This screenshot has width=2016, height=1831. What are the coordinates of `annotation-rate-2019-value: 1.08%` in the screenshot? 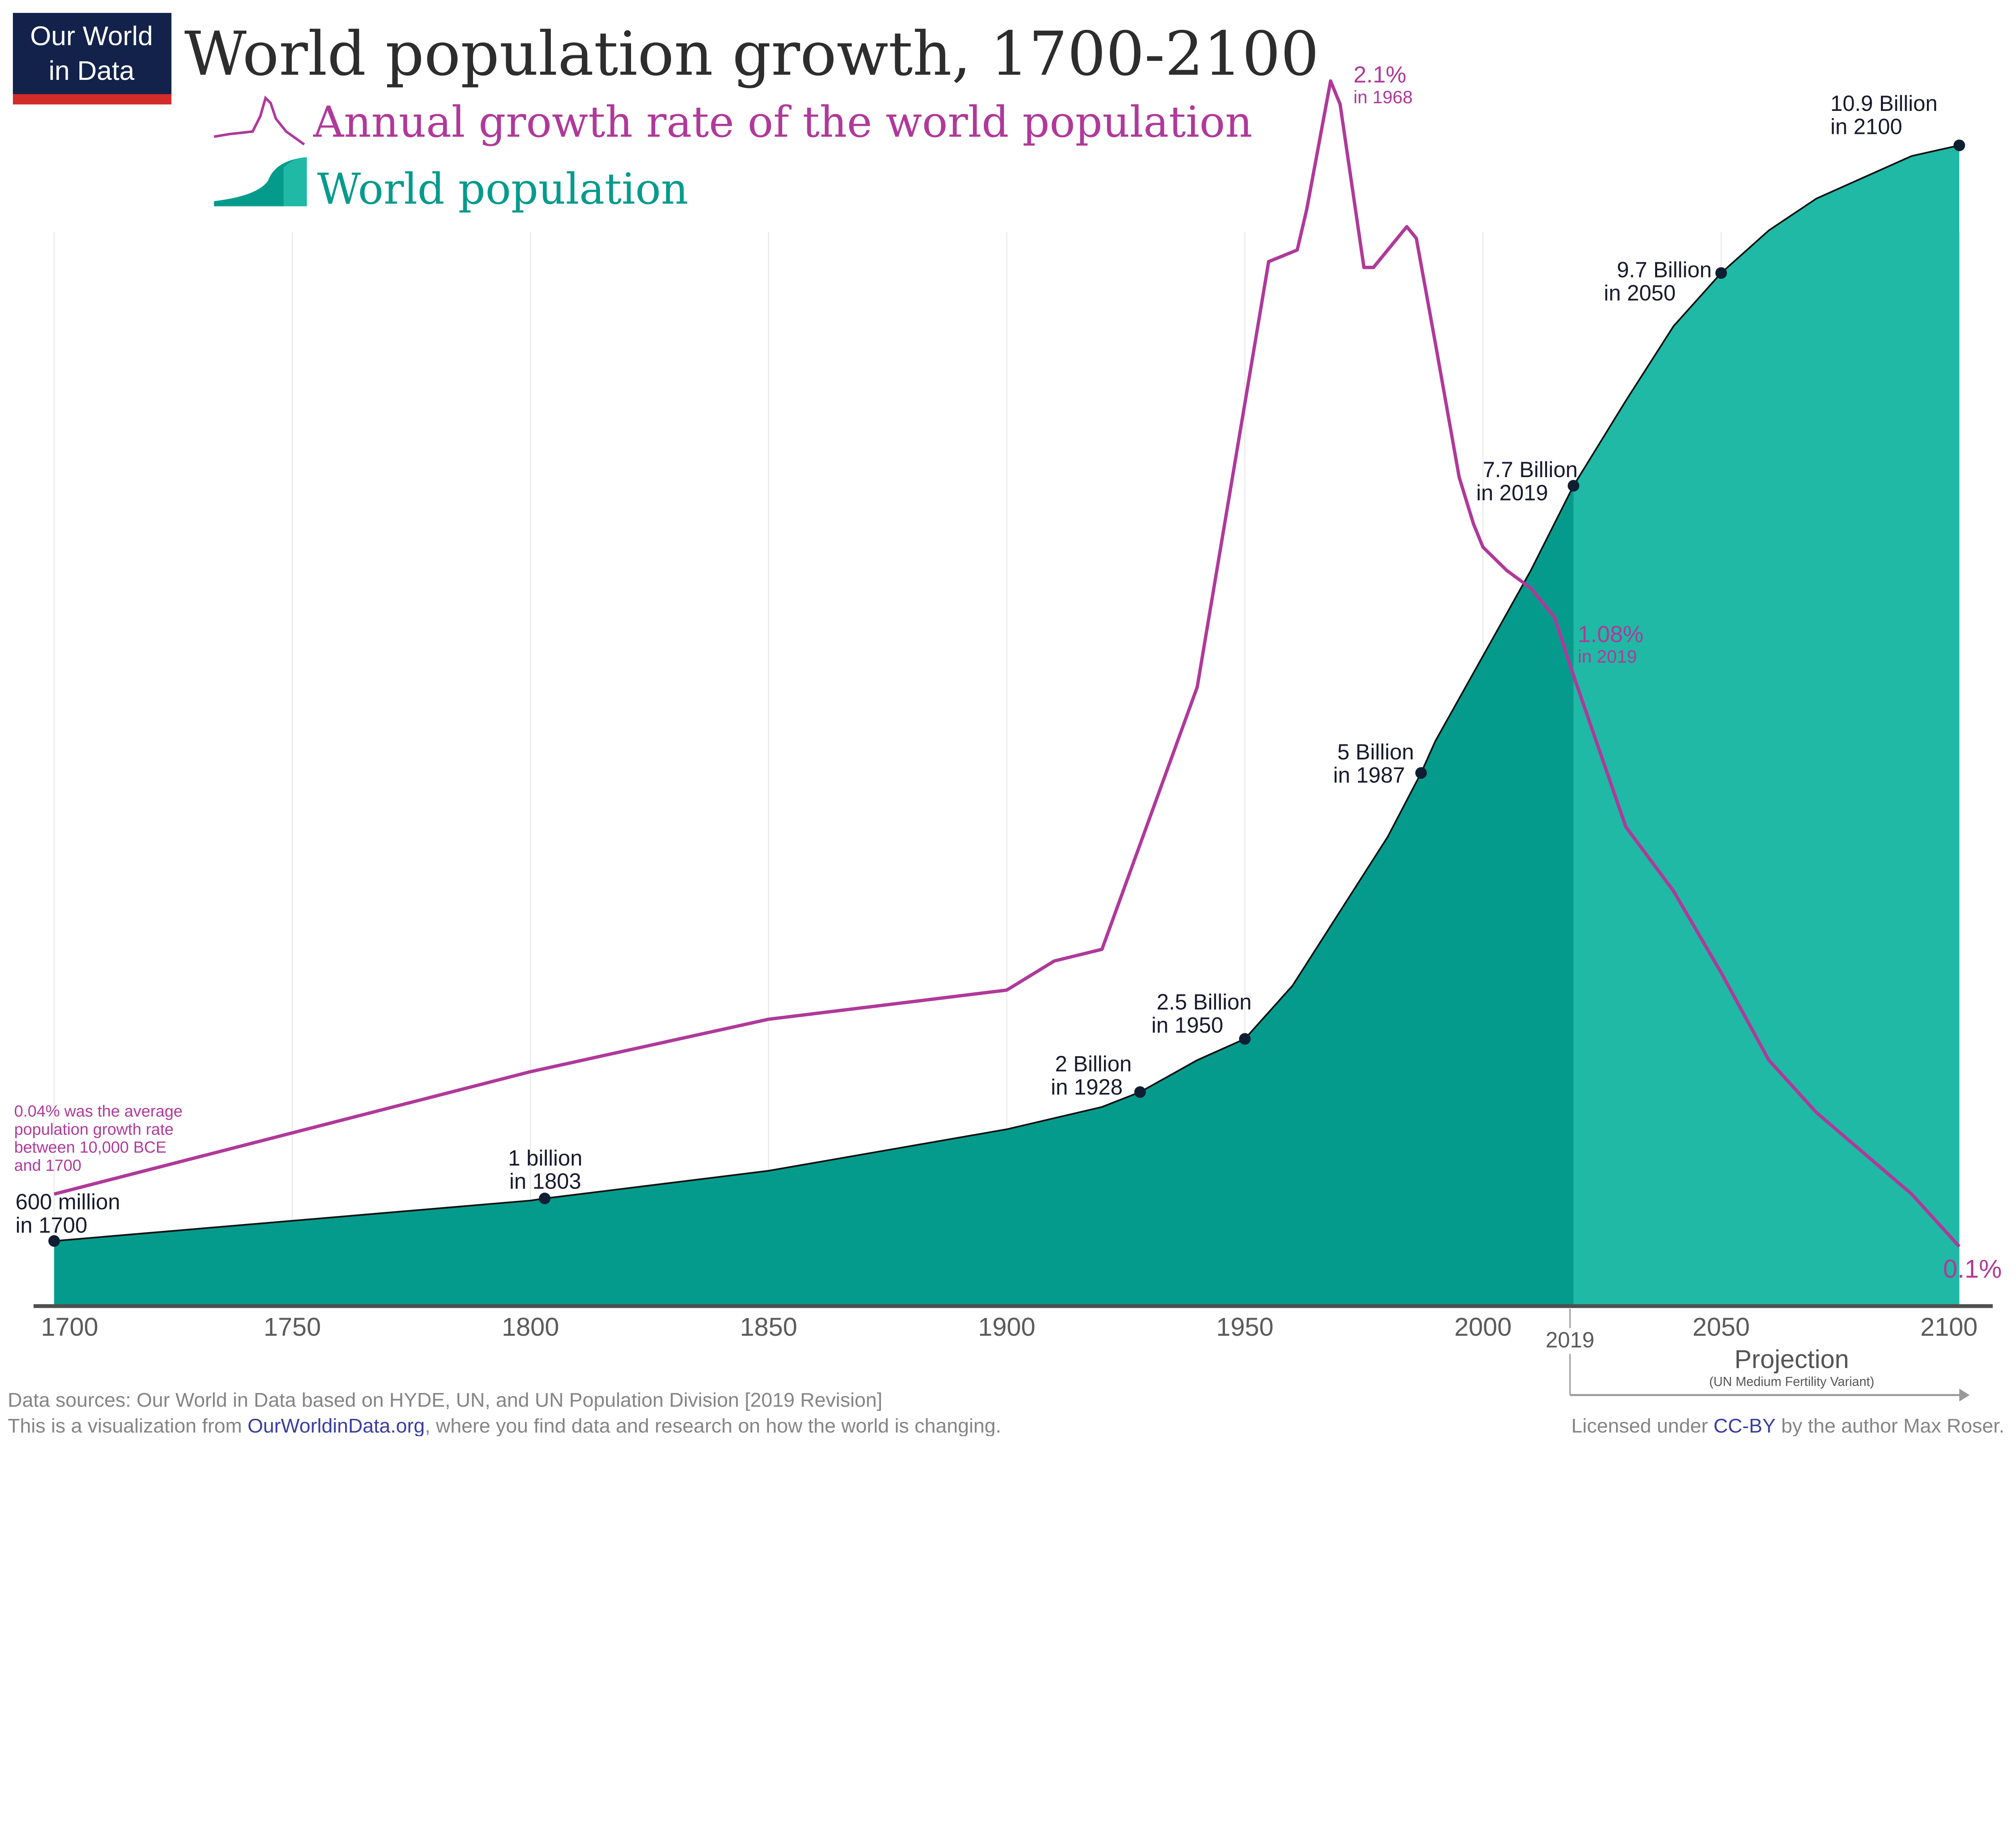 It's located at (1610, 634).